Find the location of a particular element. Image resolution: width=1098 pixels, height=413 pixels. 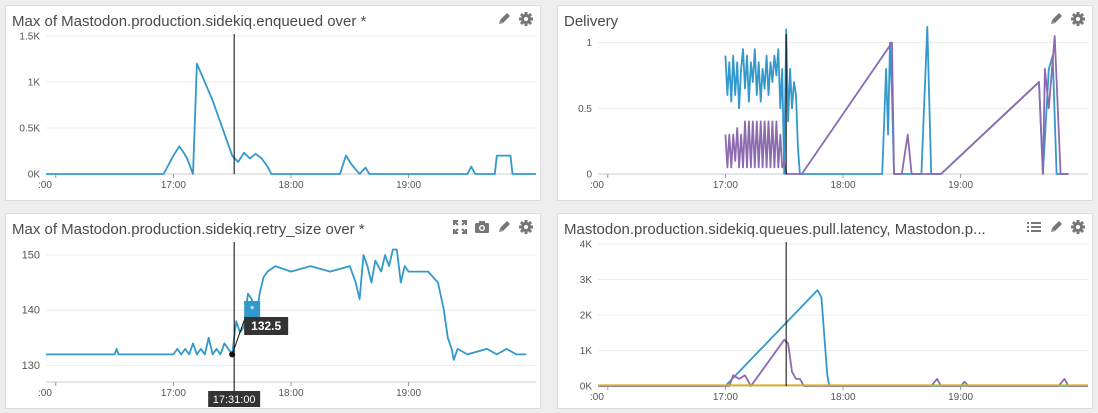

expand-icon is located at coordinates (460, 227).